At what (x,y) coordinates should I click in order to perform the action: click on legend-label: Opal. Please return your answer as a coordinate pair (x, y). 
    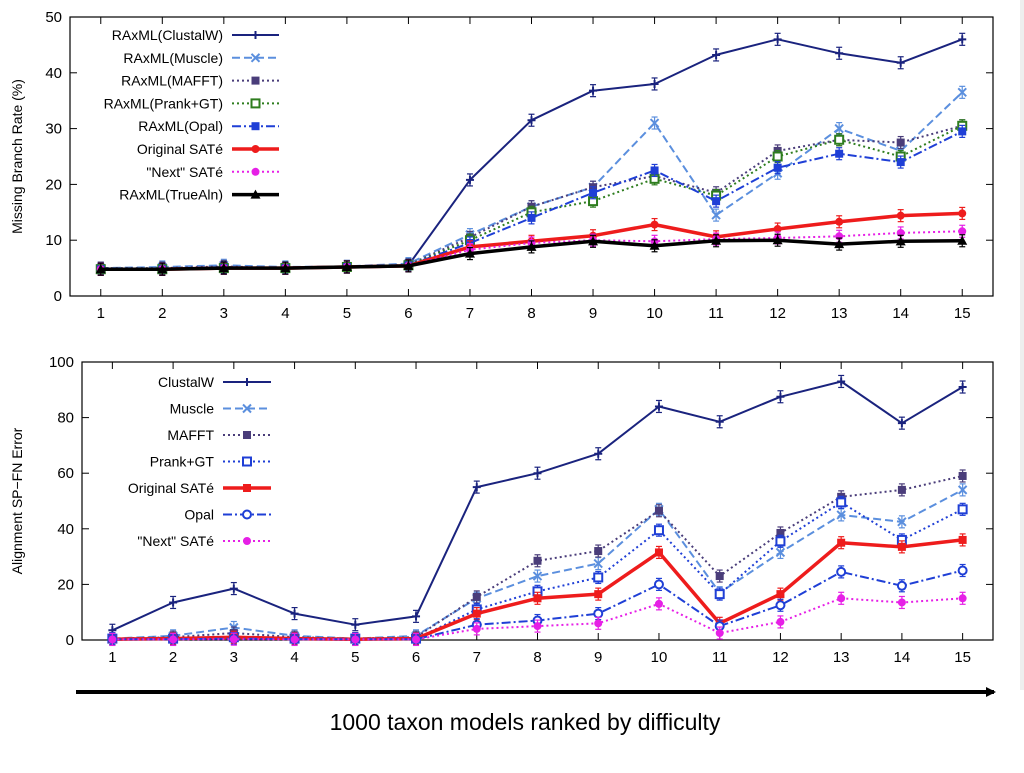
    Looking at the image, I should click on (199, 515).